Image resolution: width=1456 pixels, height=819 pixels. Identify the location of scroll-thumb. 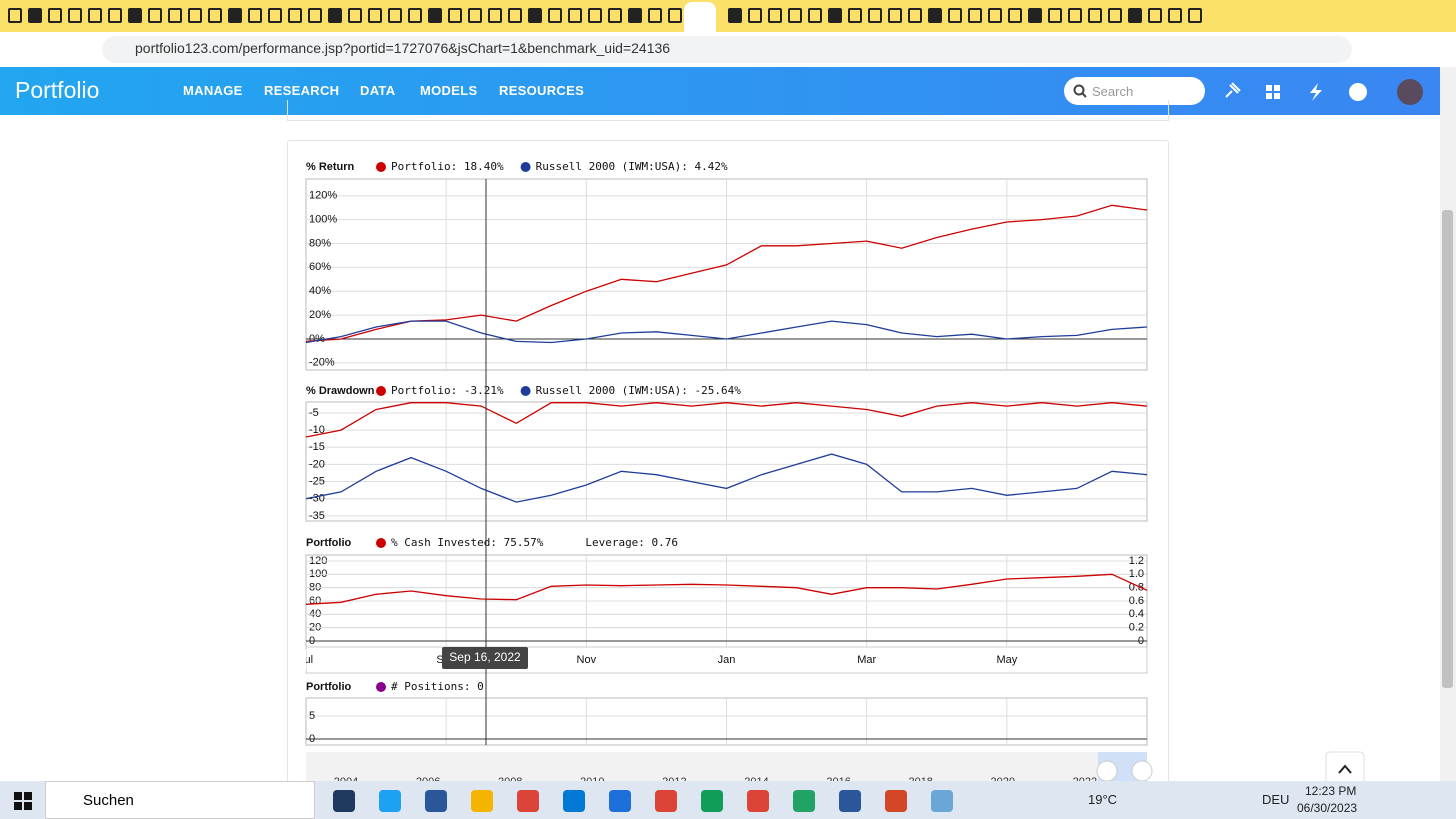
(1447, 449).